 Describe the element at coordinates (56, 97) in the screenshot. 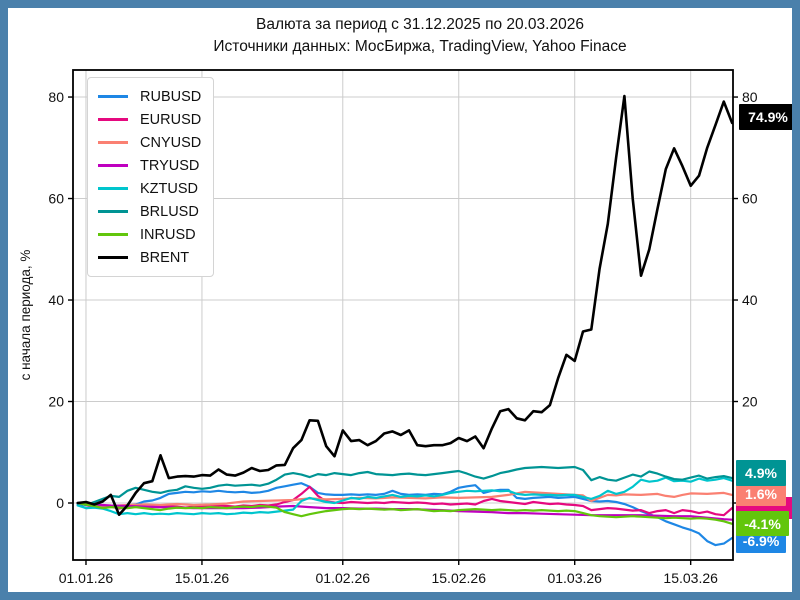

I see `y-tick-label-left: 80` at that location.